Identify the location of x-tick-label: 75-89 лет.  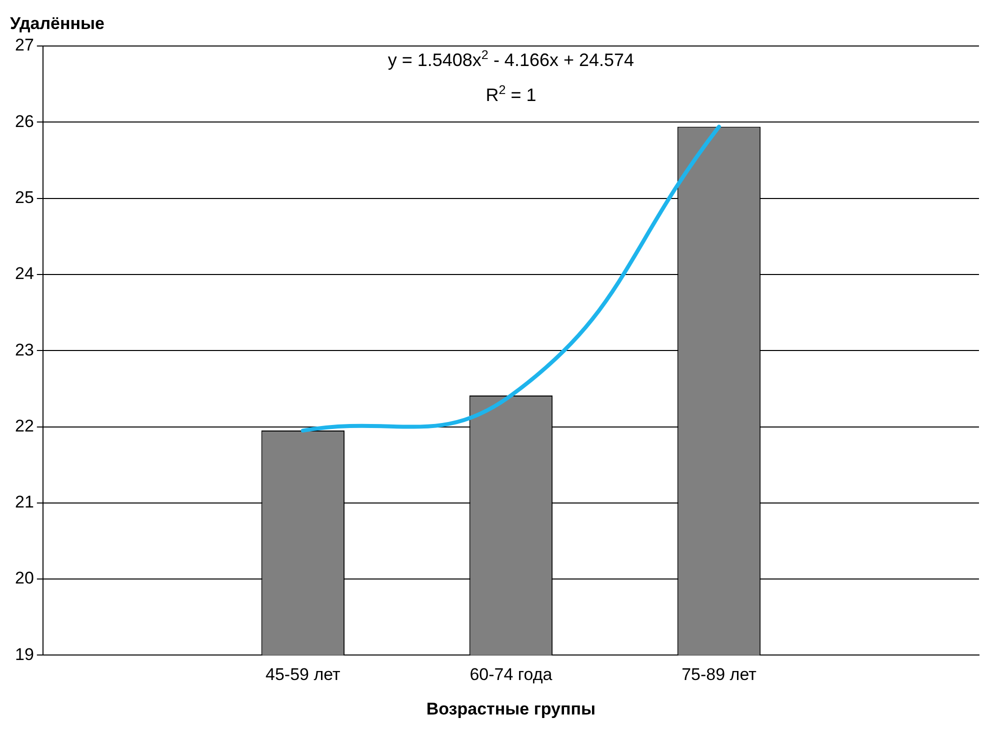
(719, 674).